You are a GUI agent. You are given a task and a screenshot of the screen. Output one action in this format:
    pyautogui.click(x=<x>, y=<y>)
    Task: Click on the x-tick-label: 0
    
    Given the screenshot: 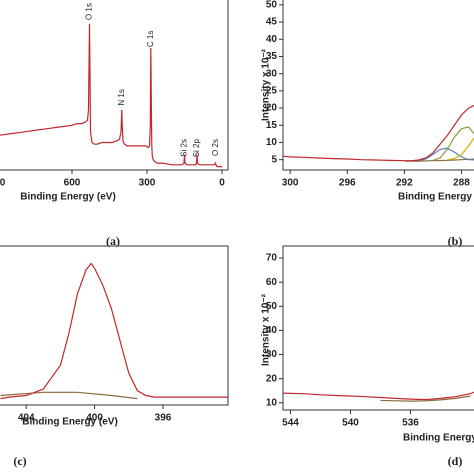 What is the action you would take?
    pyautogui.click(x=222, y=183)
    